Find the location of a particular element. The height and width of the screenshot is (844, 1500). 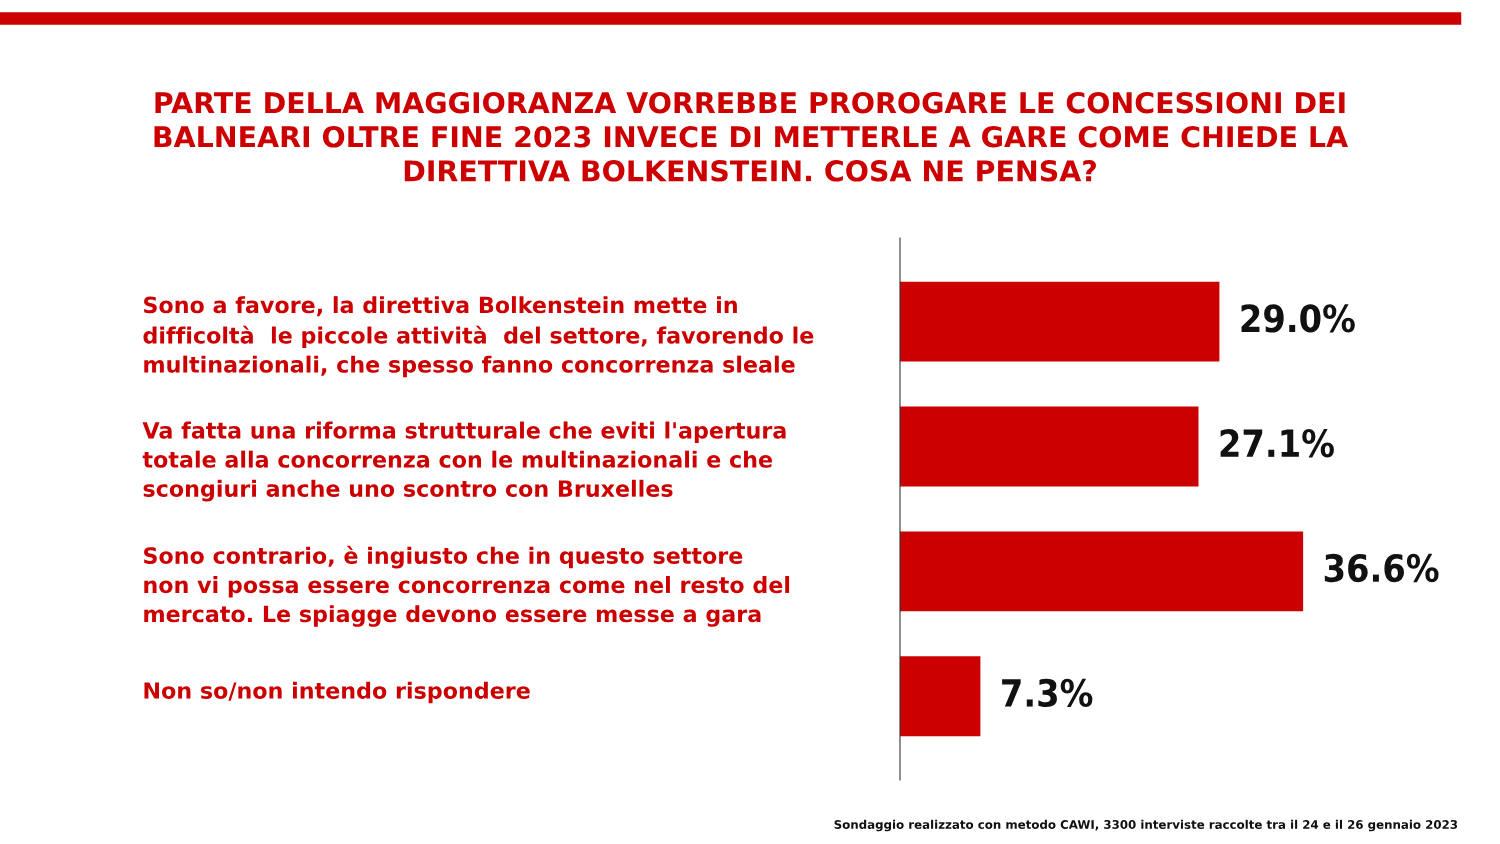

data-label: 29.0% is located at coordinates (1298, 318).